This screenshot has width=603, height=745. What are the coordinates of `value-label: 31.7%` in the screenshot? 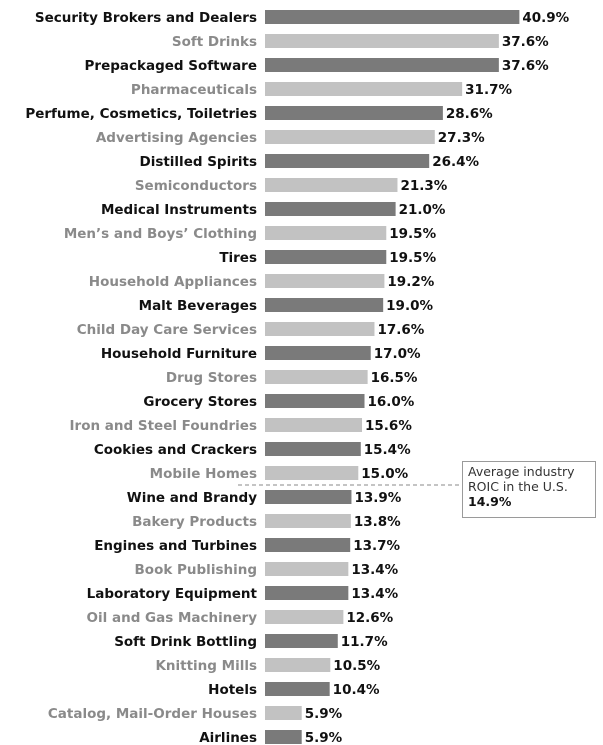 It's located at (488, 90).